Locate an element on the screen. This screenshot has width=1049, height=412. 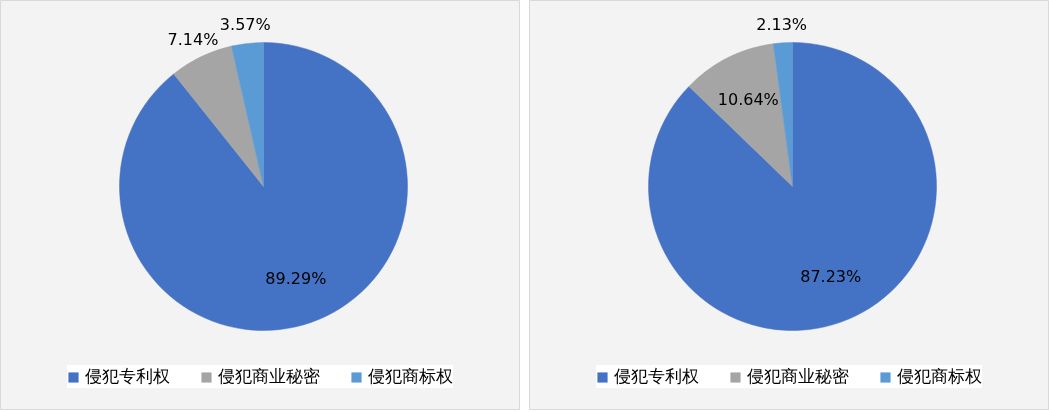
data-label: 3.57% is located at coordinates (245, 25).